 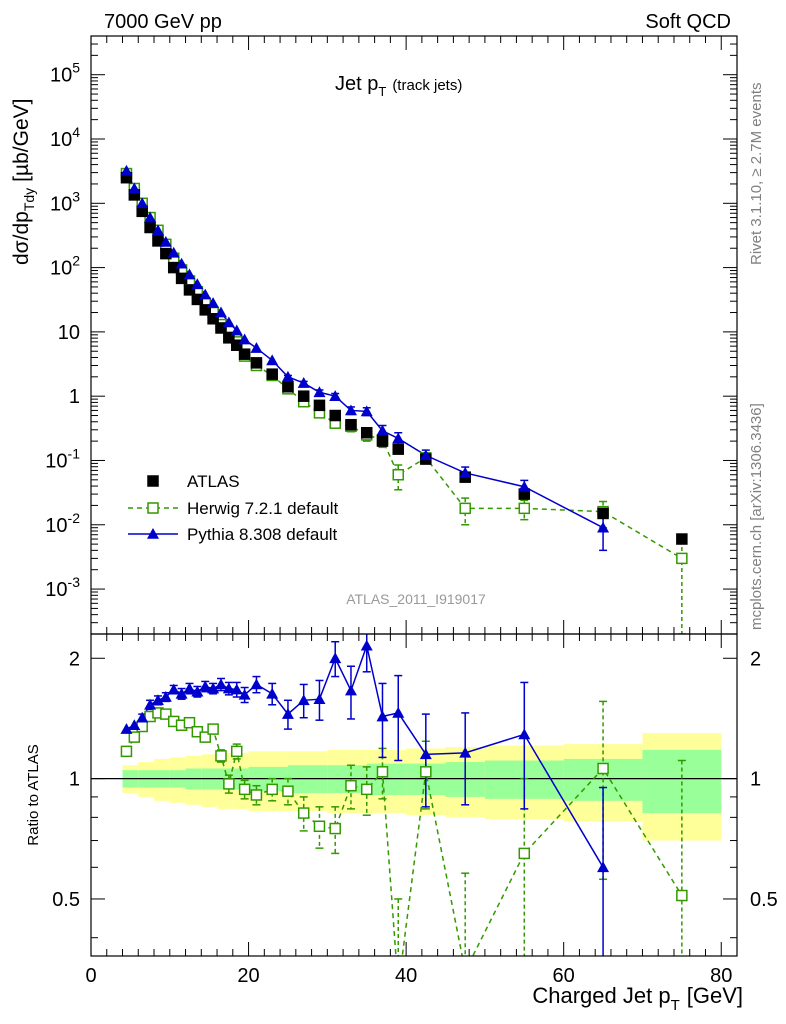 I want to click on ratio-y-tick-label: 2, so click(x=74, y=659).